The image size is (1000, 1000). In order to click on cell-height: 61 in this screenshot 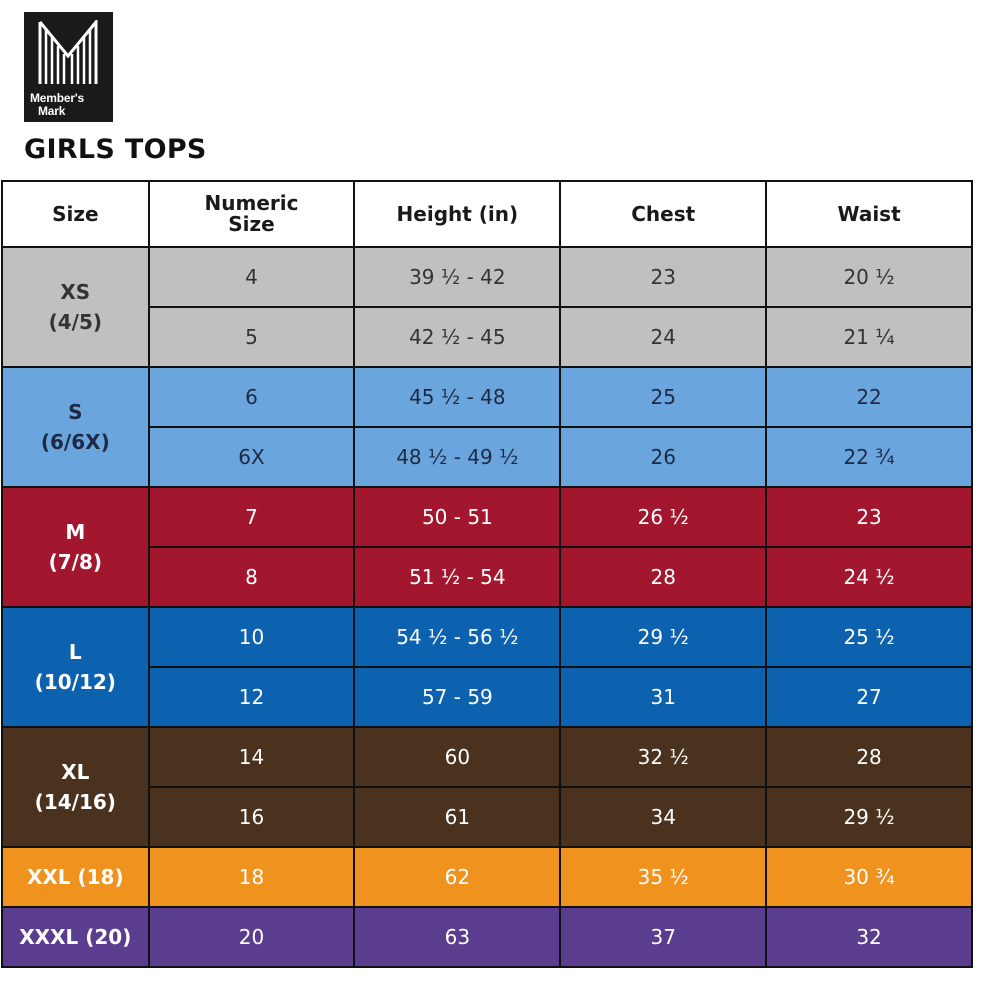, I will do `click(457, 817)`.